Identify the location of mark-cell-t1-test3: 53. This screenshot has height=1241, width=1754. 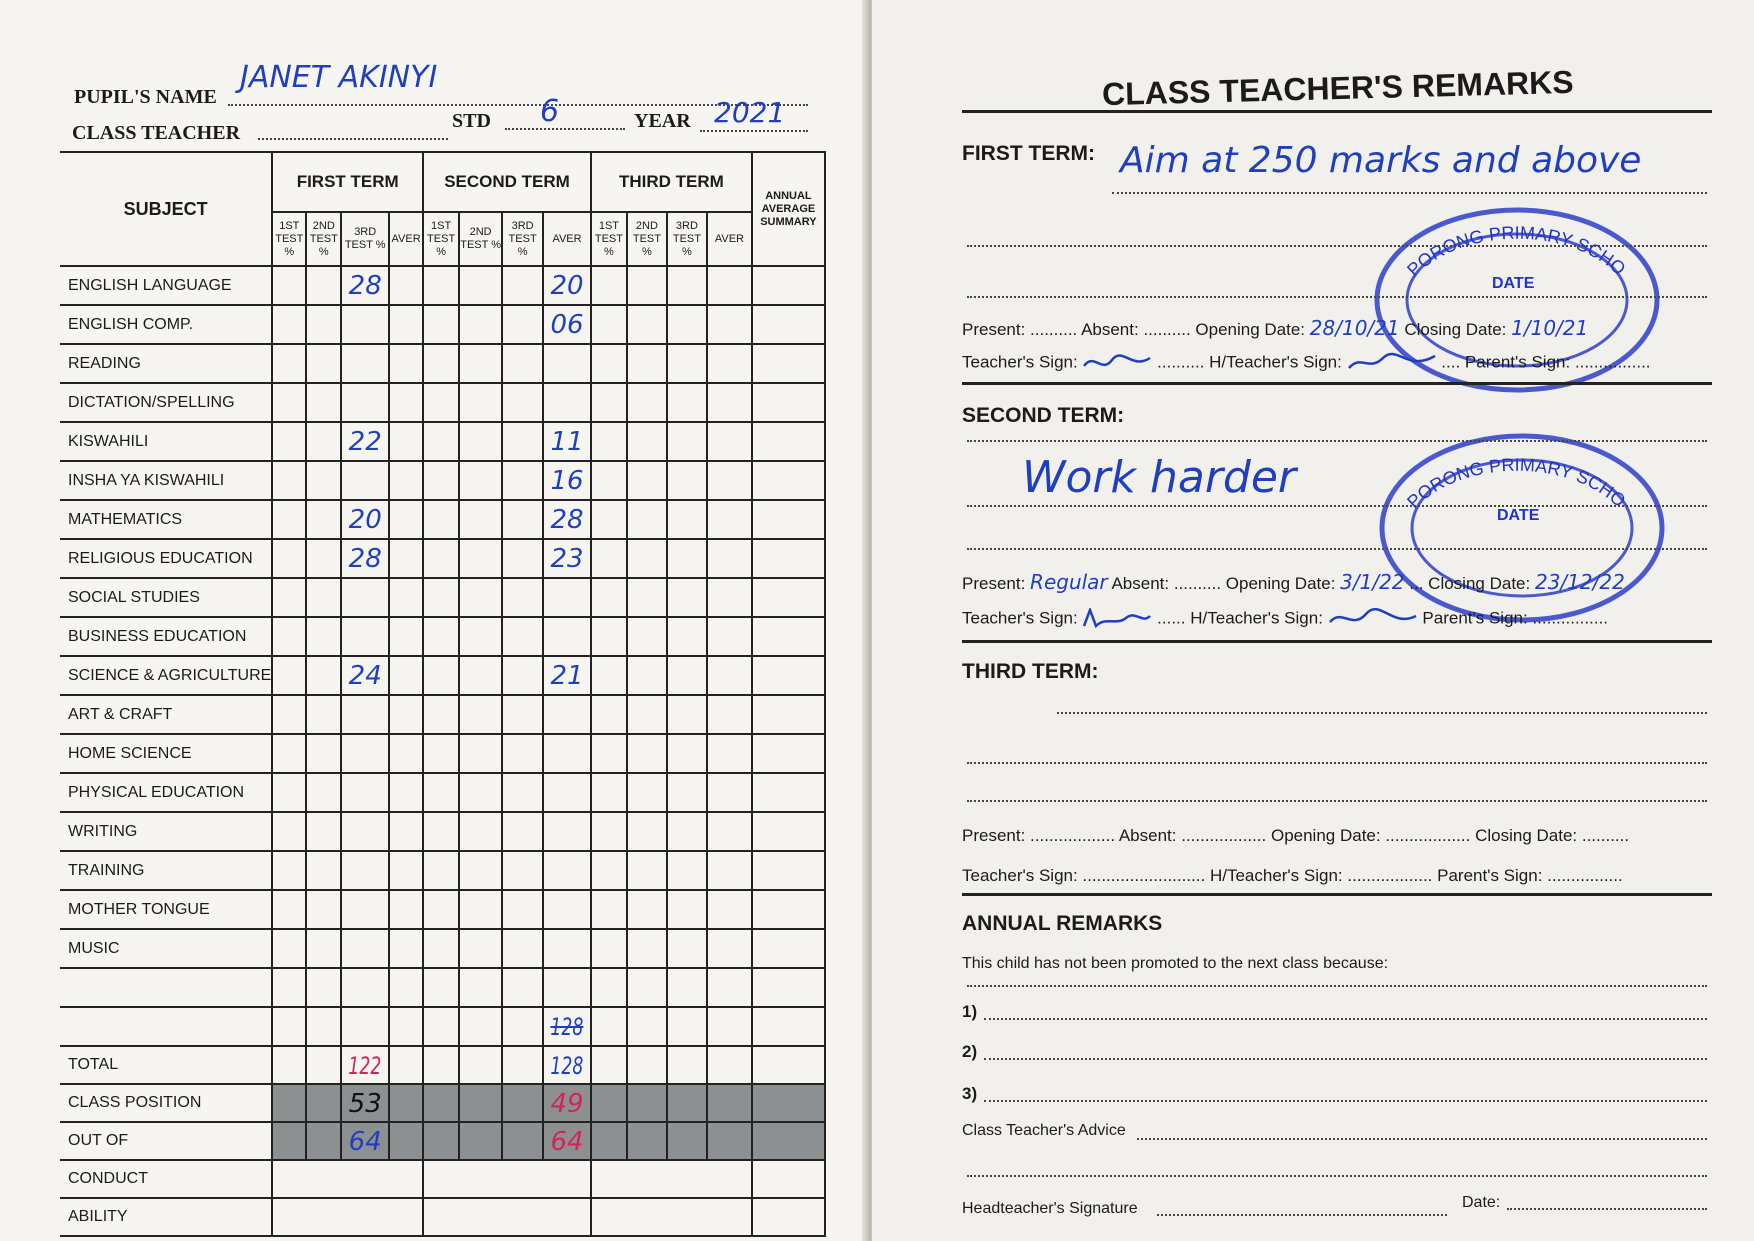
(365, 1103).